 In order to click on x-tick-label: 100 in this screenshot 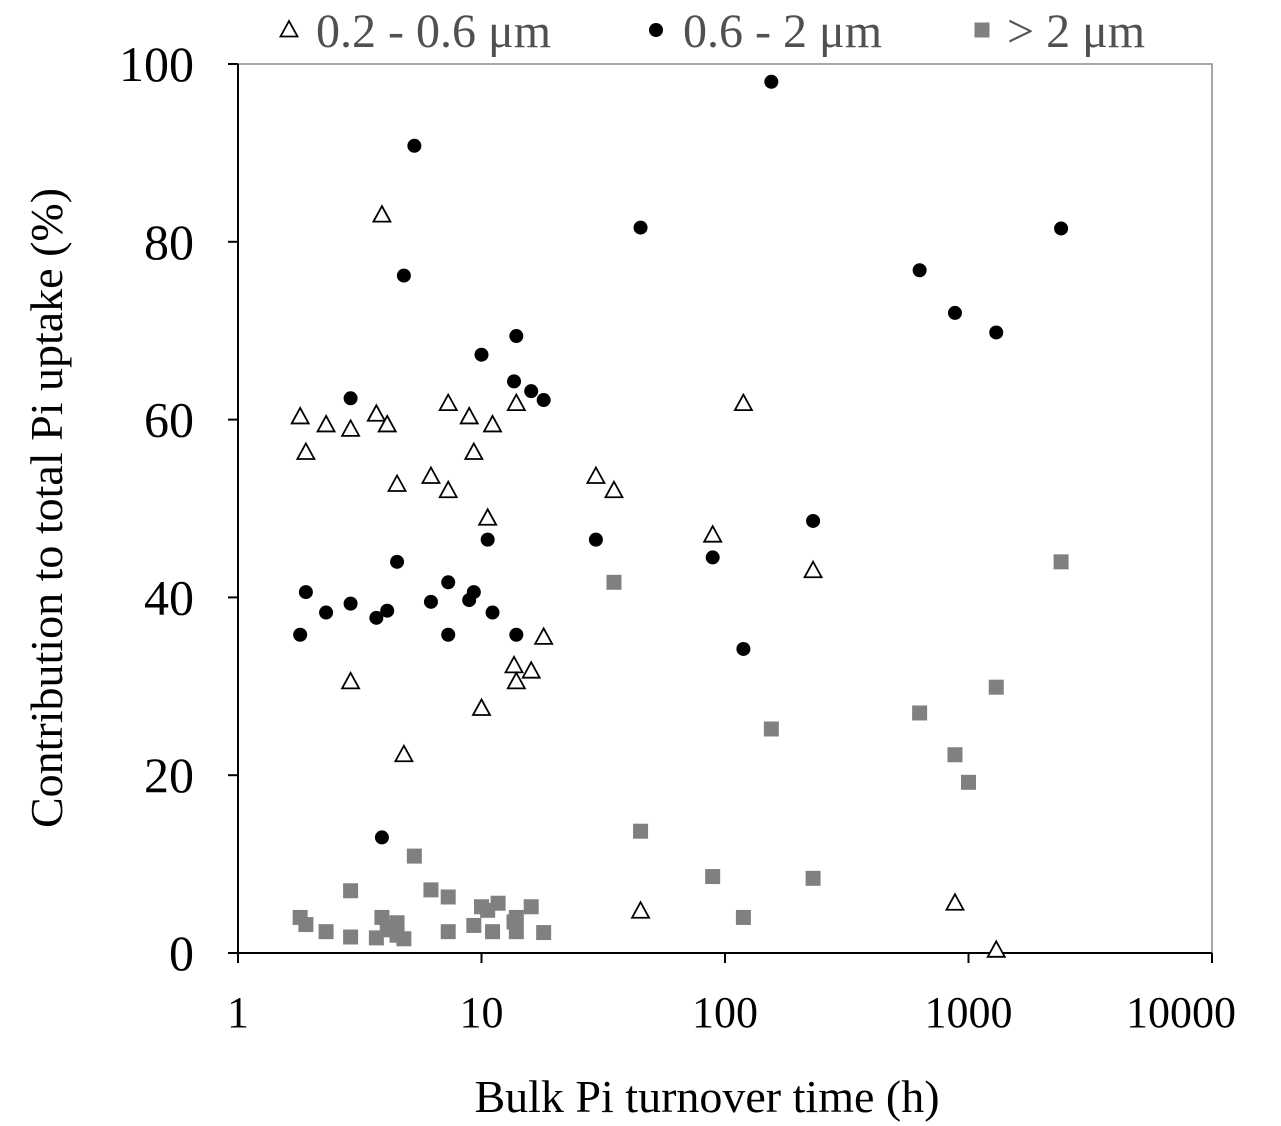, I will do `click(725, 1012)`.